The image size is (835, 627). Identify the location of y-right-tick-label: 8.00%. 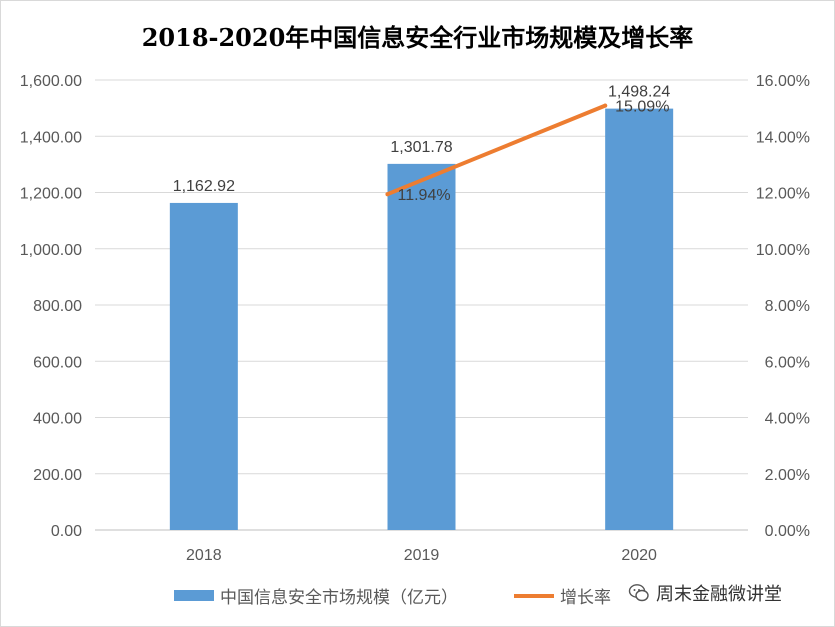
(787, 306).